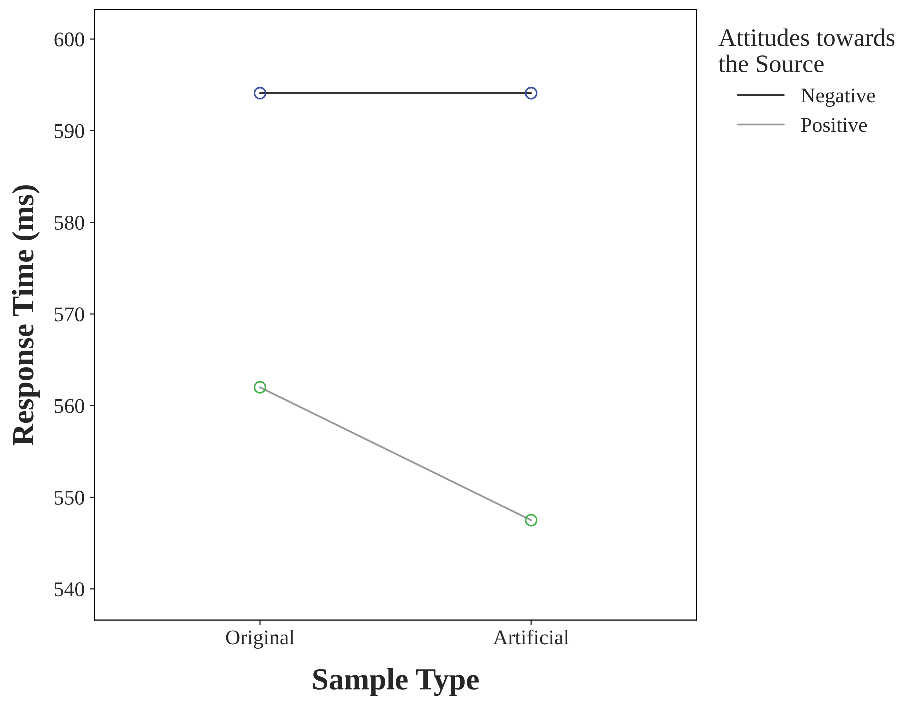 Image resolution: width=912 pixels, height=713 pixels. Describe the element at coordinates (26, 315) in the screenshot. I see `y-axis-title: Response Time (ms)` at that location.